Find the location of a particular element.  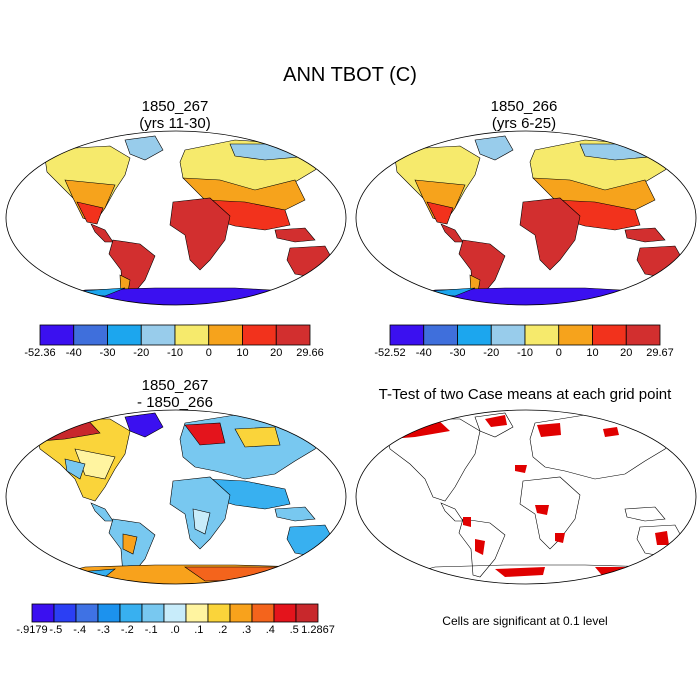

panel-title-line2: (yrs 11-30) is located at coordinates (175, 123).